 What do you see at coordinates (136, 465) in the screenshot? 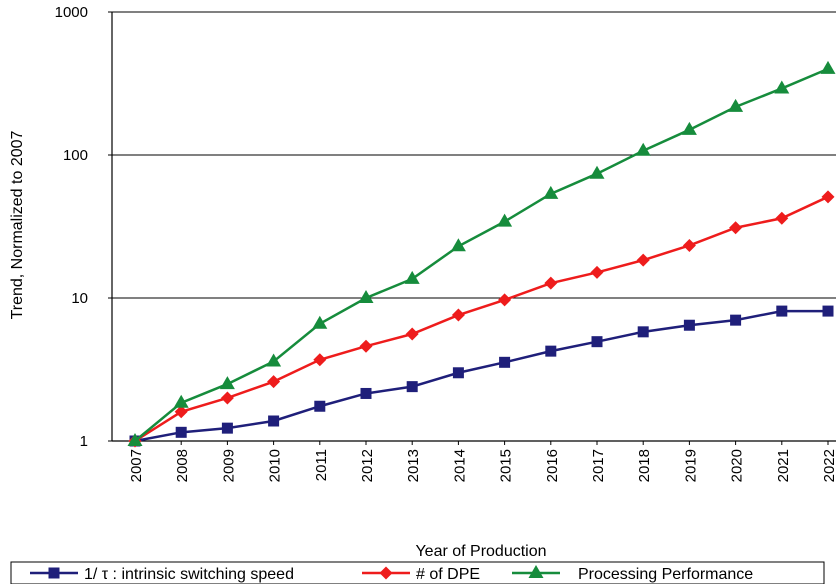
I see `x-tick-label: 2007` at bounding box center [136, 465].